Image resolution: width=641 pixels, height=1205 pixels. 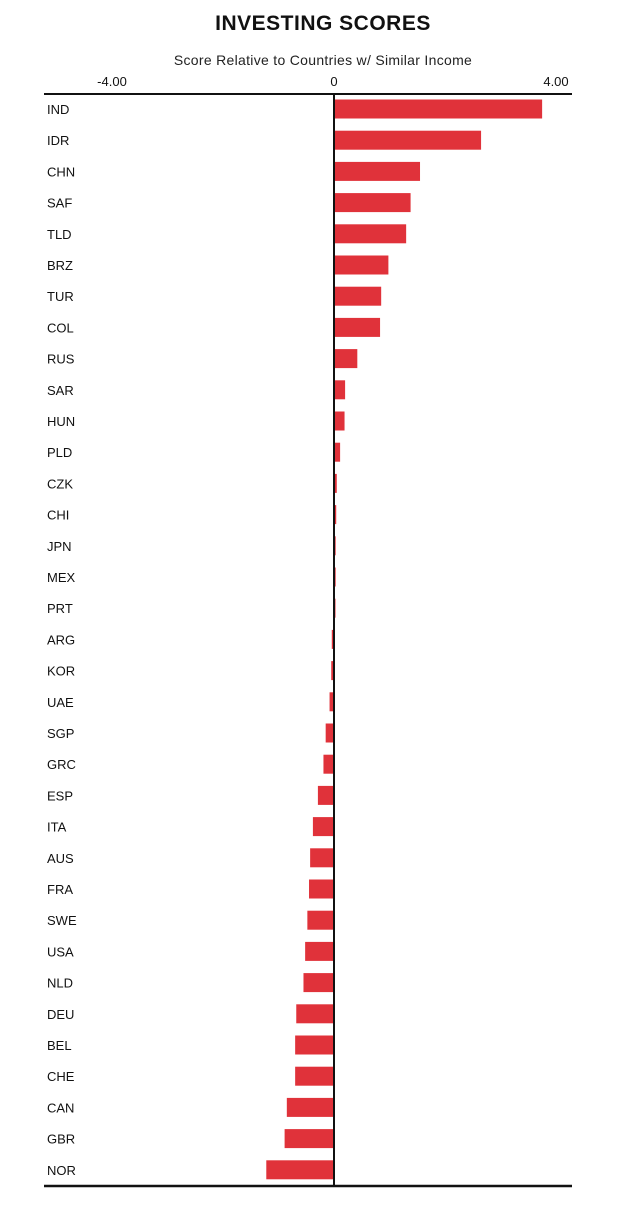 I want to click on category-label: ITA, so click(x=57, y=827).